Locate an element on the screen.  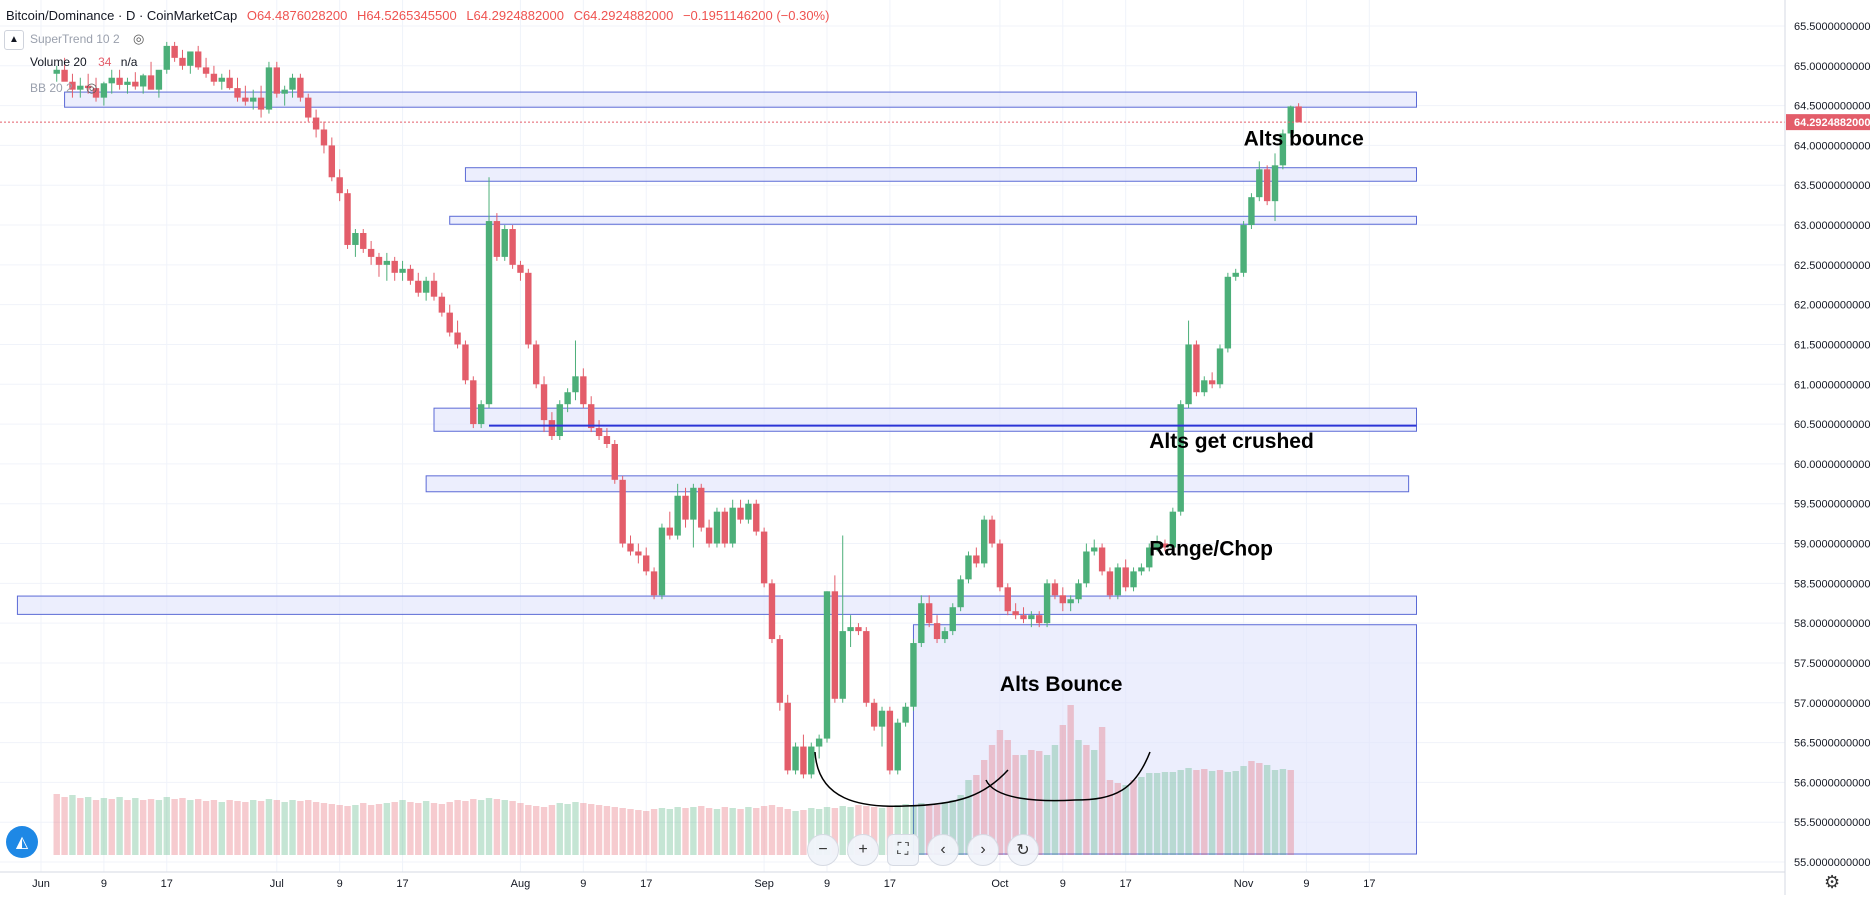
gear-icon: ⚙ is located at coordinates (1832, 882).